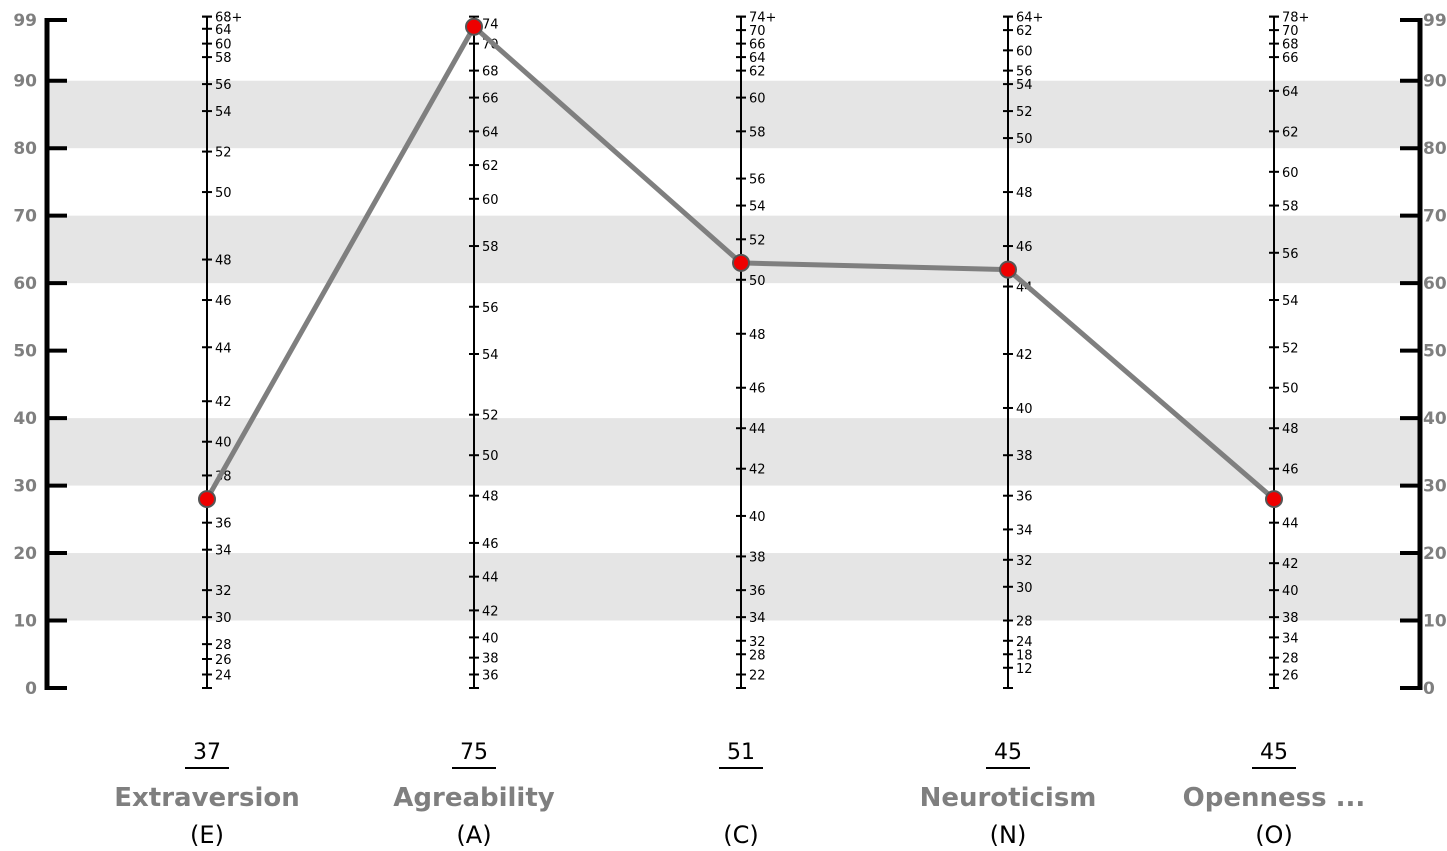 The width and height of the screenshot is (1447, 851). Describe the element at coordinates (1029, 18) in the screenshot. I see `raw-score-tick-label: 64+` at that location.